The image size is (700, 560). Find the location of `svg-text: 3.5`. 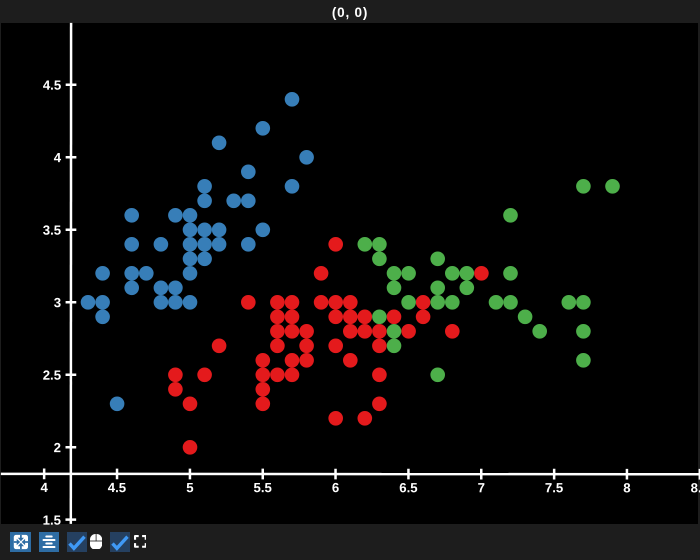

svg-text: 3.5 is located at coordinates (52, 230).